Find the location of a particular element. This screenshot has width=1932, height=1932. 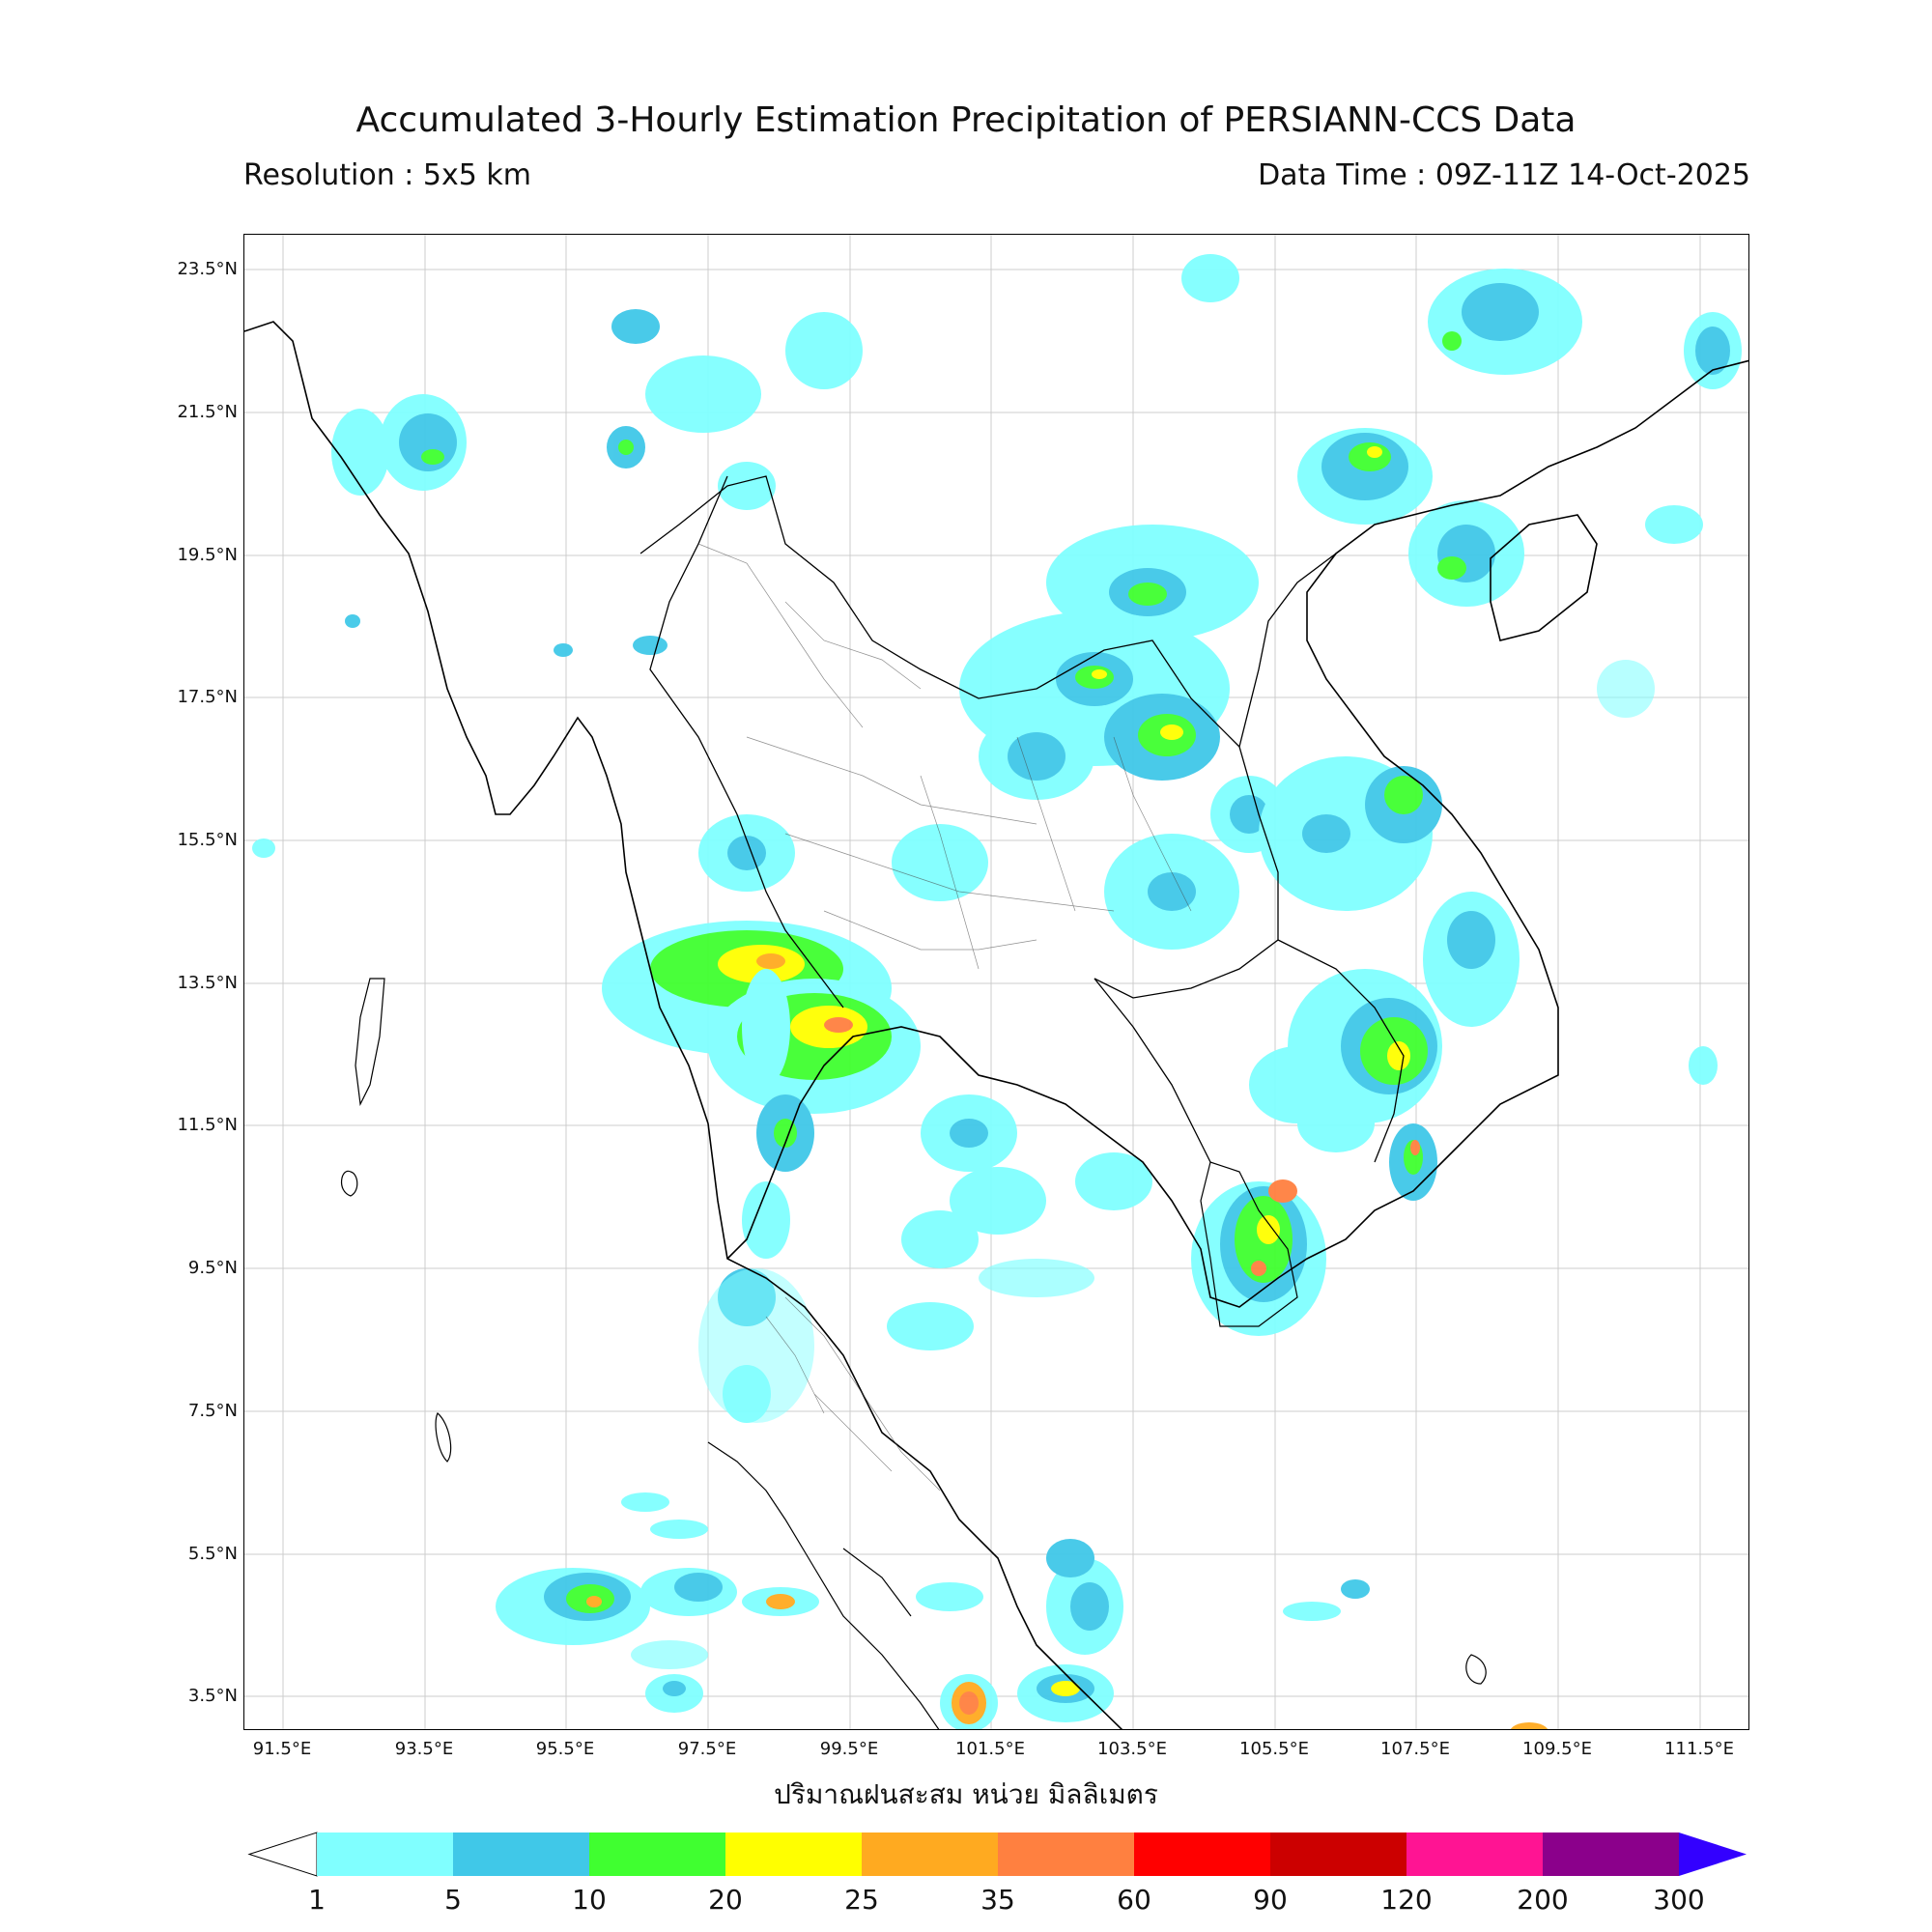

colorbar-tick-label: 5 is located at coordinates (453, 1900).